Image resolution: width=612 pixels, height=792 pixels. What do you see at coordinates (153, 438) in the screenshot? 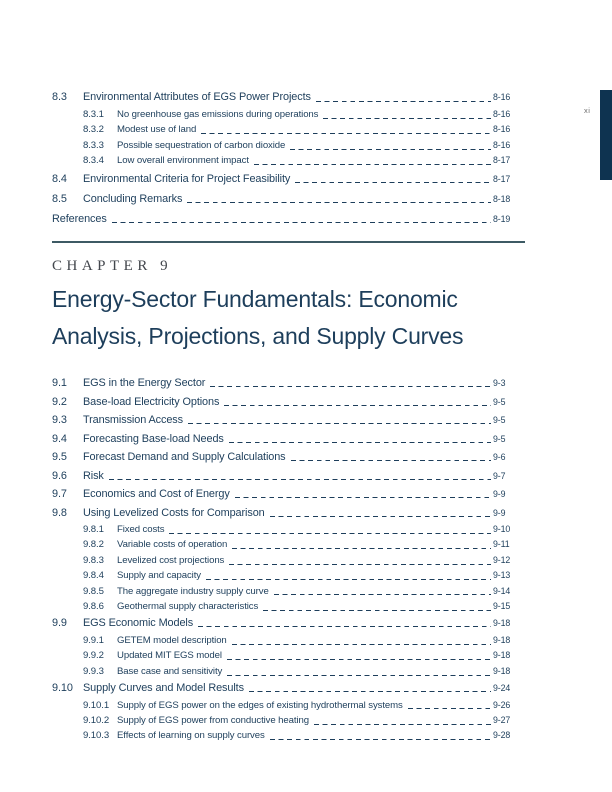
I see `toc-entry-label: Forecasting Base-load Needs` at bounding box center [153, 438].